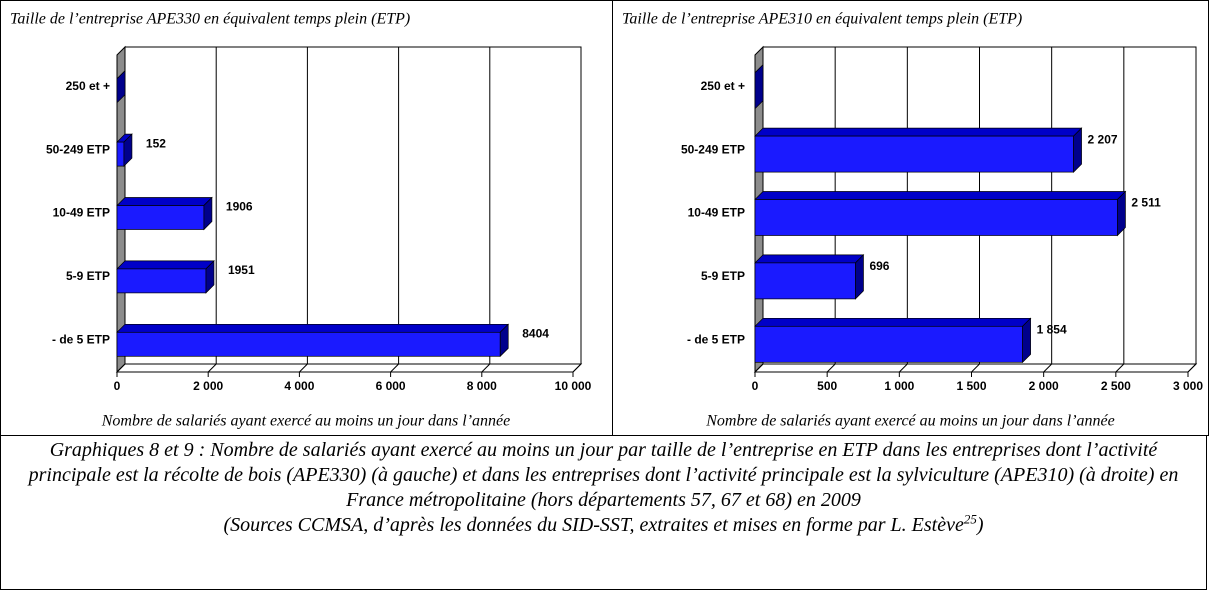 The height and width of the screenshot is (592, 1209). Describe the element at coordinates (1146, 203) in the screenshot. I see `value-label: 2 511` at that location.